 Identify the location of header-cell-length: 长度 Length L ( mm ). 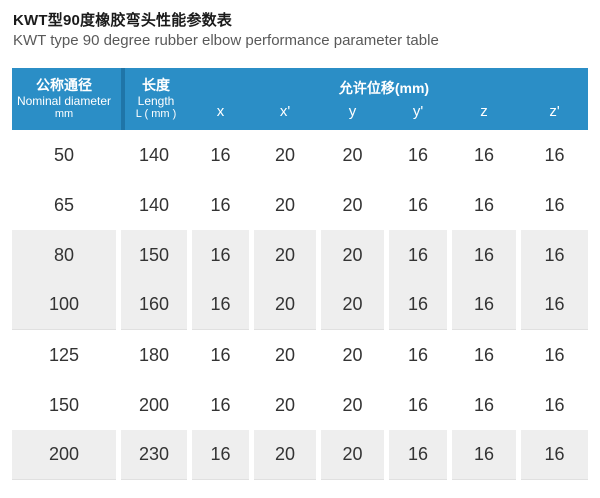
(154, 99).